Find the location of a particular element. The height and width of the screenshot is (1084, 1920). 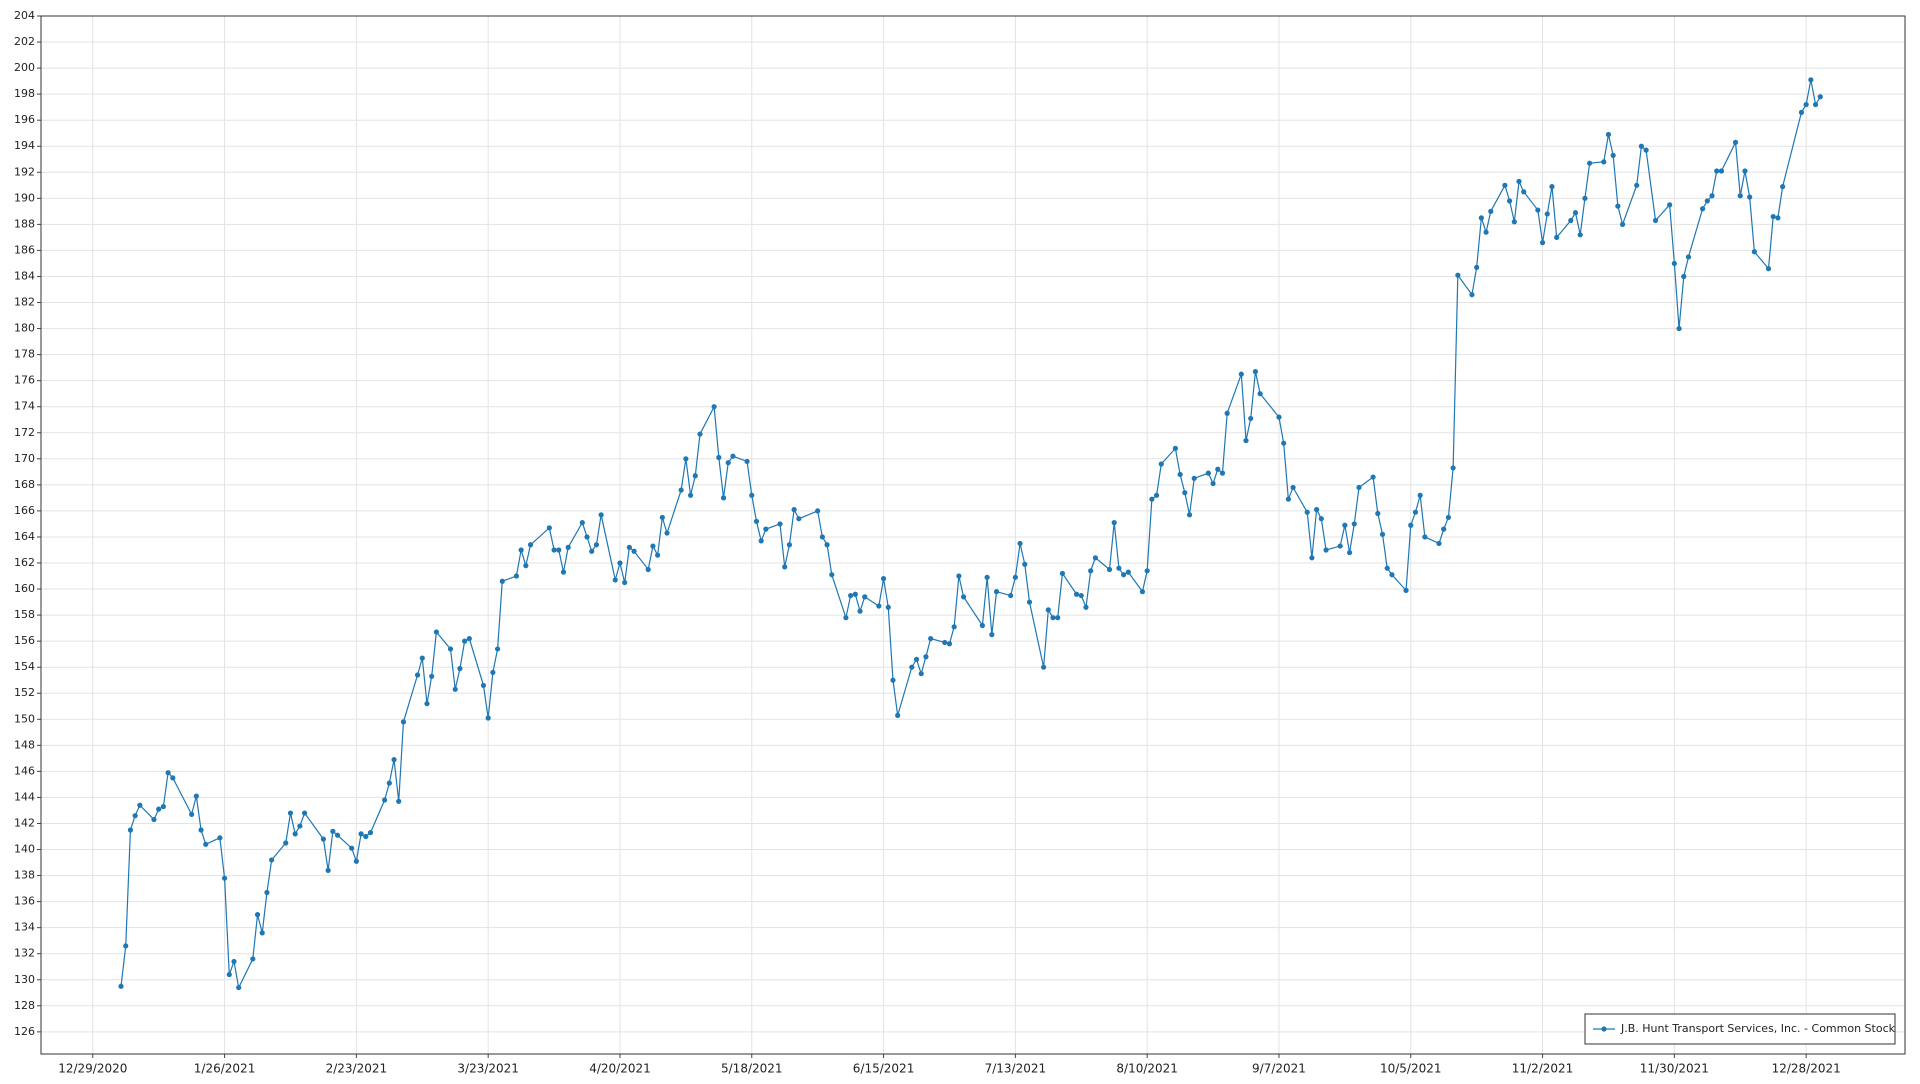

y-tick-label: 194 is located at coordinates (24, 145).